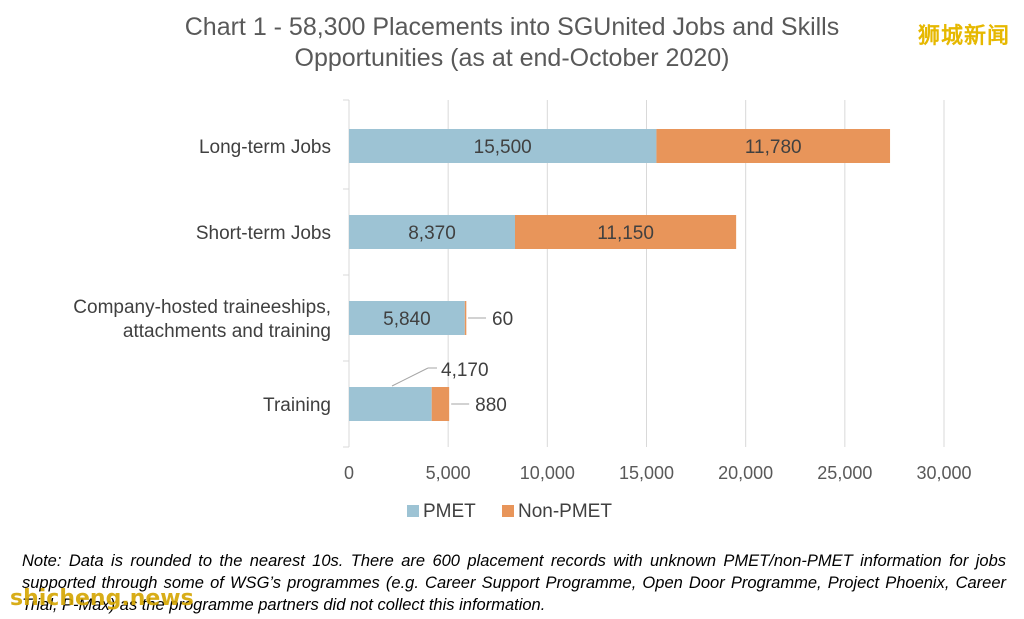 The width and height of the screenshot is (1024, 619). I want to click on data-label-non-pmet: 11,150, so click(625, 233).